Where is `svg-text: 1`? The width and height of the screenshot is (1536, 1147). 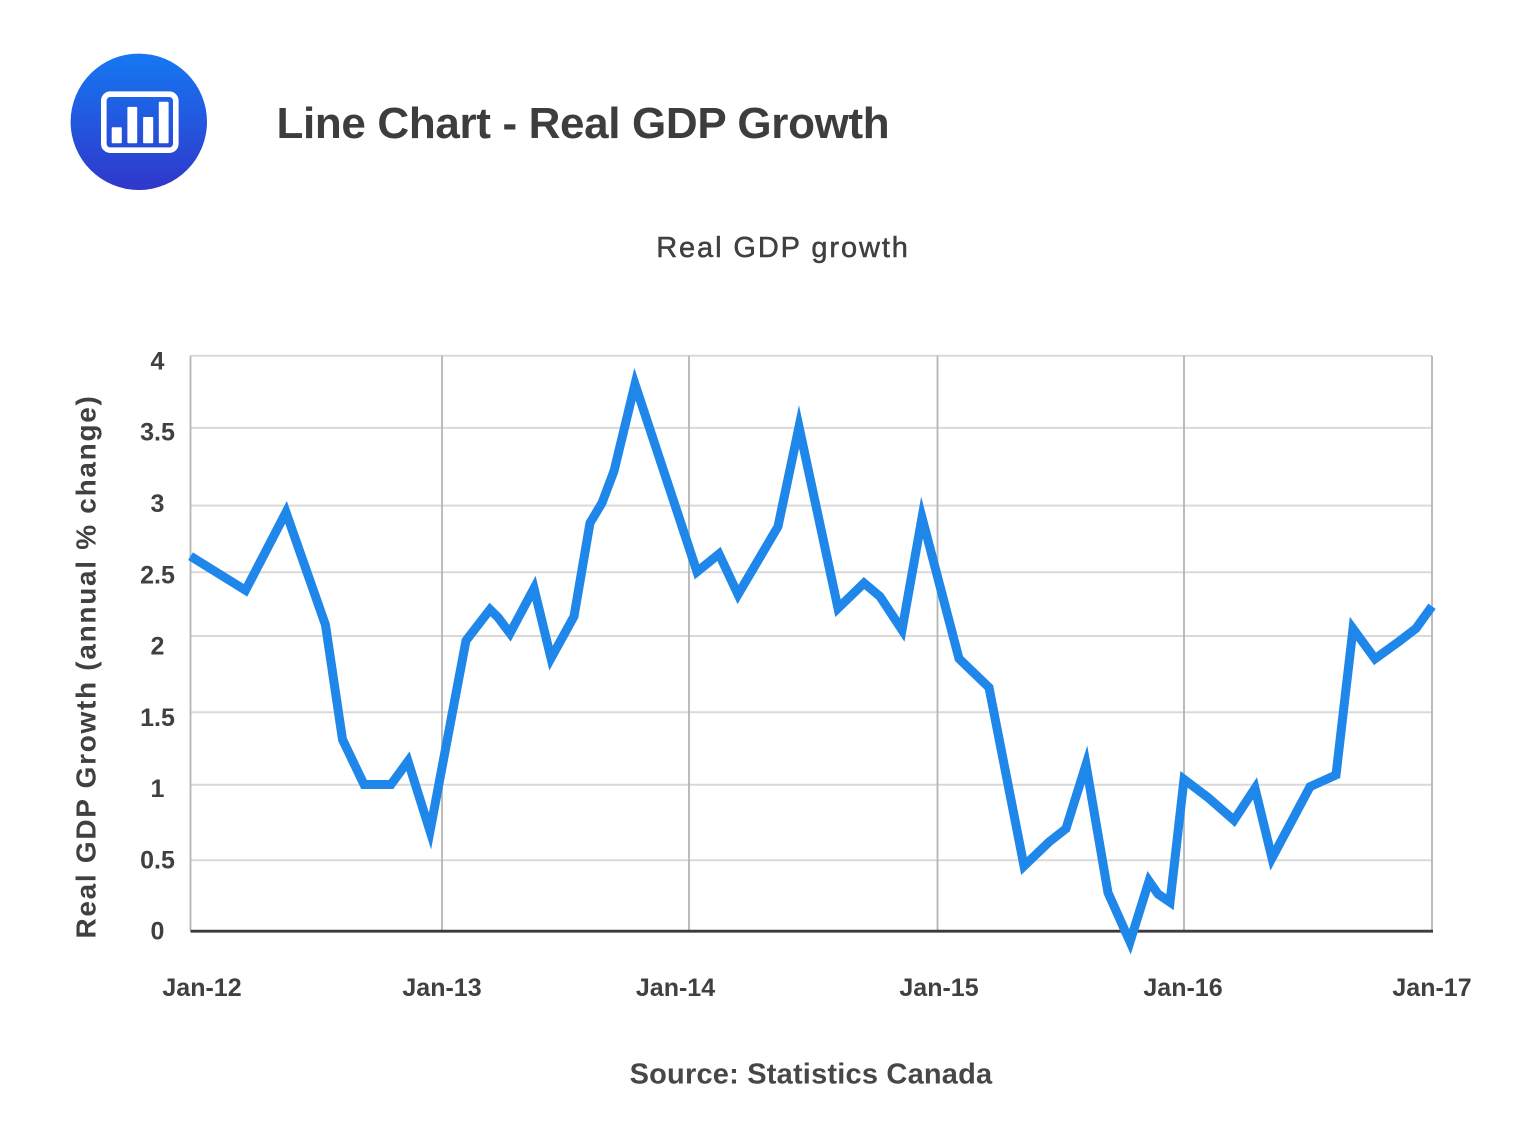
svg-text: 1 is located at coordinates (158, 789).